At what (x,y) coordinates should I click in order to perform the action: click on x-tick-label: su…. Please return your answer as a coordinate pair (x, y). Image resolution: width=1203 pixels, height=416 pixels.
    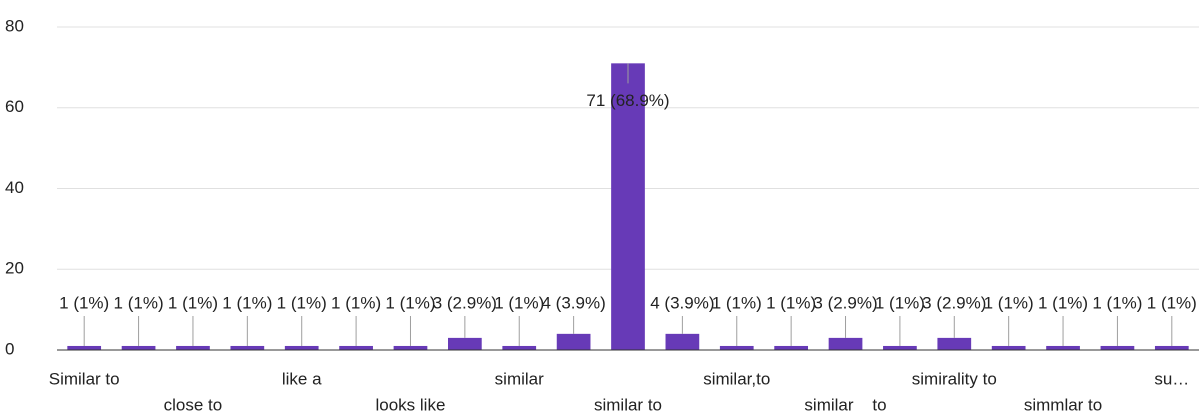
    Looking at the image, I should click on (1171, 378).